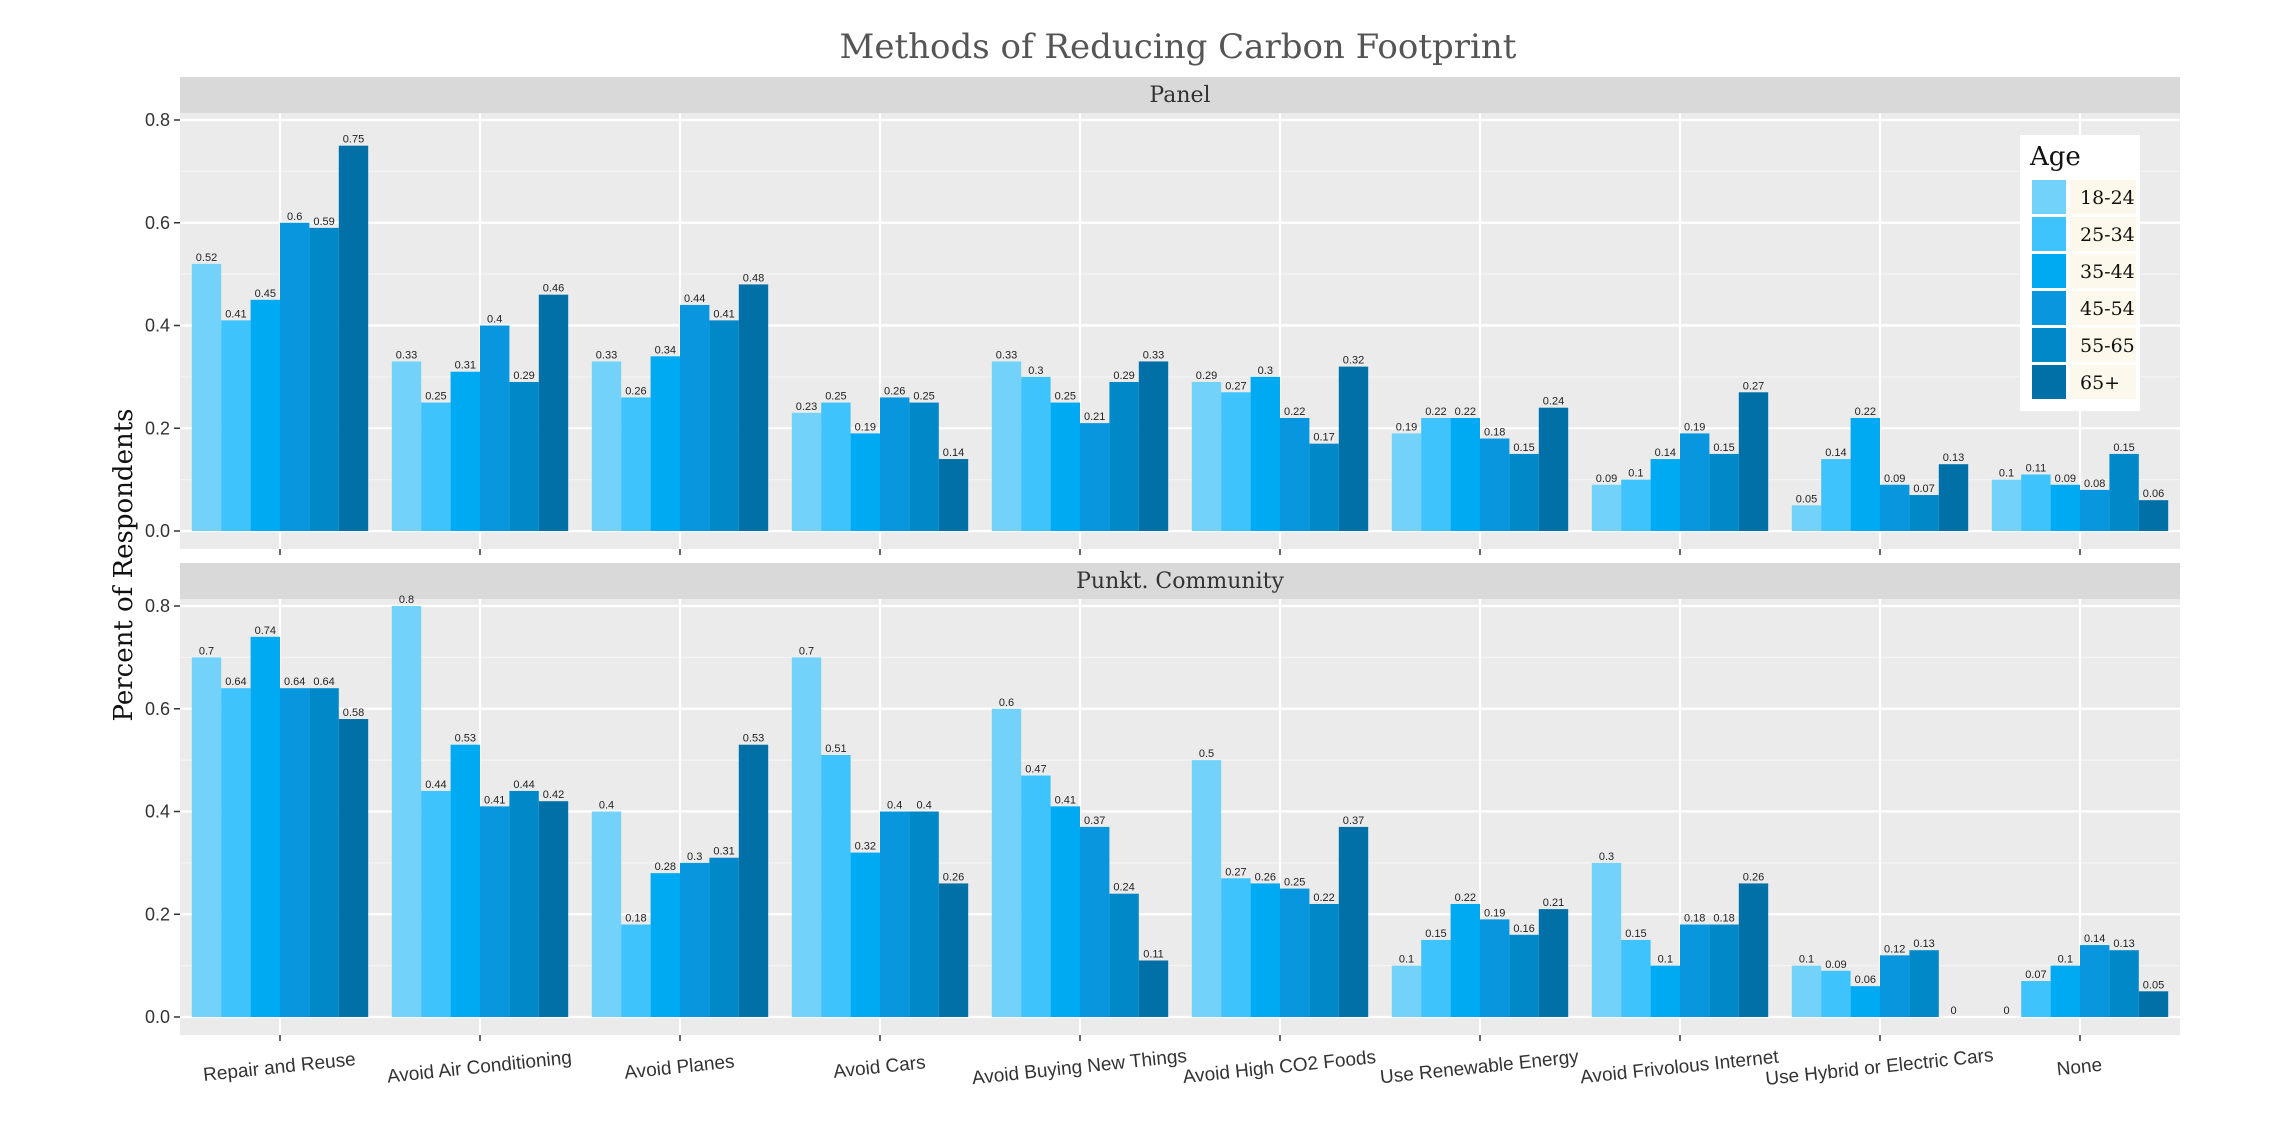  Describe the element at coordinates (1035, 371) in the screenshot. I see `data-label: 0.3` at that location.